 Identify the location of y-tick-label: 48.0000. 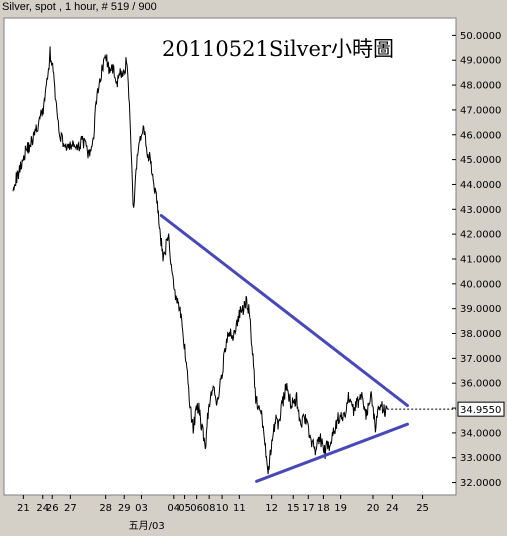
(480, 86).